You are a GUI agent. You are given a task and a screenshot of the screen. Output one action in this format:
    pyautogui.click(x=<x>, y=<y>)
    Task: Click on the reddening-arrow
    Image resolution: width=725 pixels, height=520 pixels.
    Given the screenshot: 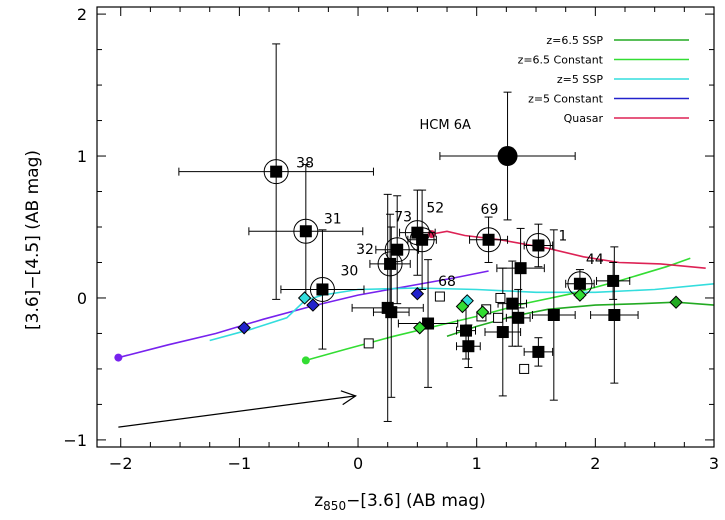 What is the action you would take?
    pyautogui.click(x=237, y=411)
    